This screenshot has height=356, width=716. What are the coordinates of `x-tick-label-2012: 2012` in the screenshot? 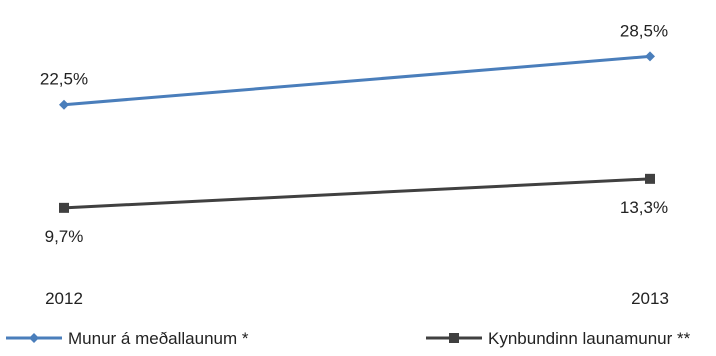 It's located at (64, 298).